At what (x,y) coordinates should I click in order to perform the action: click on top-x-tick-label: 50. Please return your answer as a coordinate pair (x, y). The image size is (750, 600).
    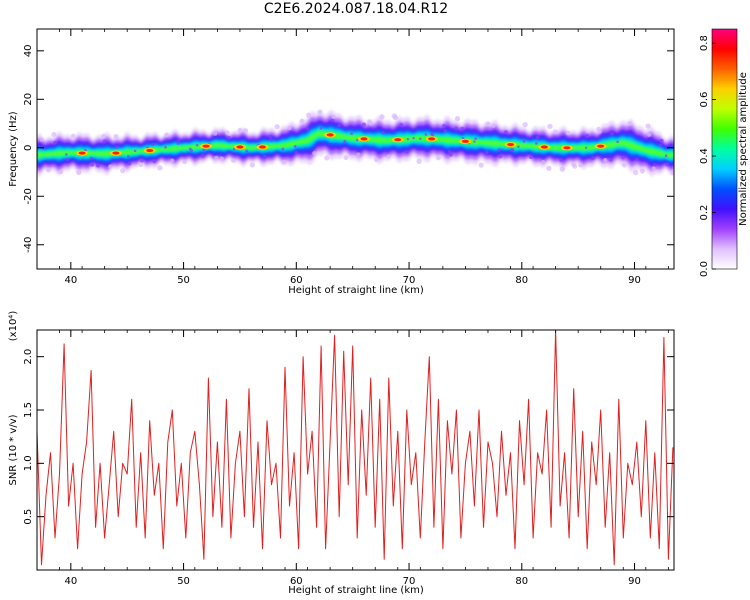
    Looking at the image, I should click on (183, 280).